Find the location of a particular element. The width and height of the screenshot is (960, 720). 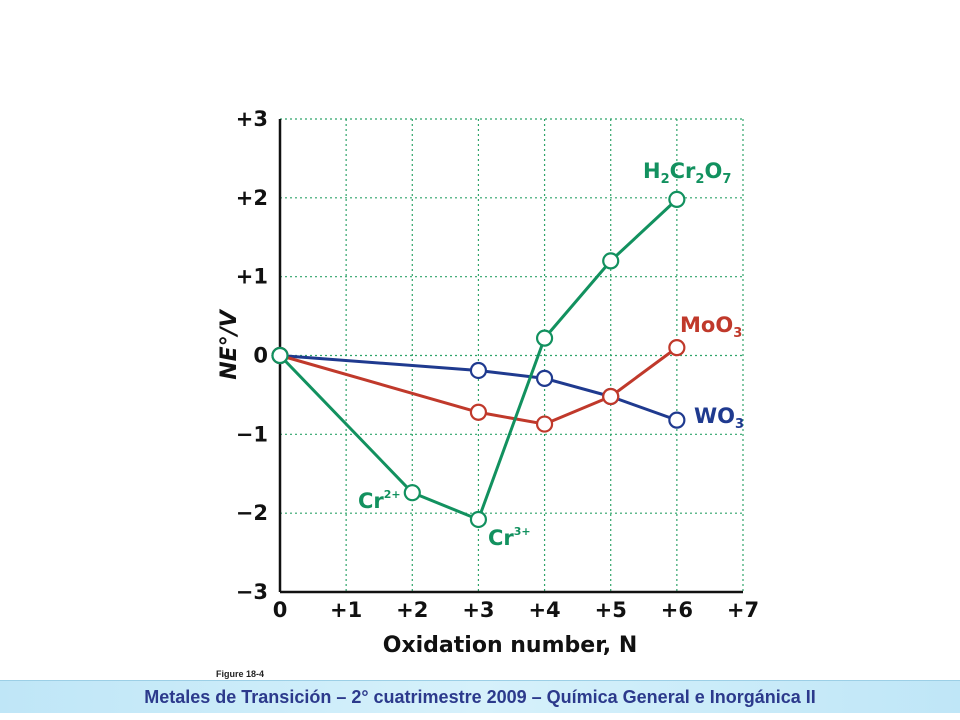

x-tick-label: 0 is located at coordinates (280, 610).